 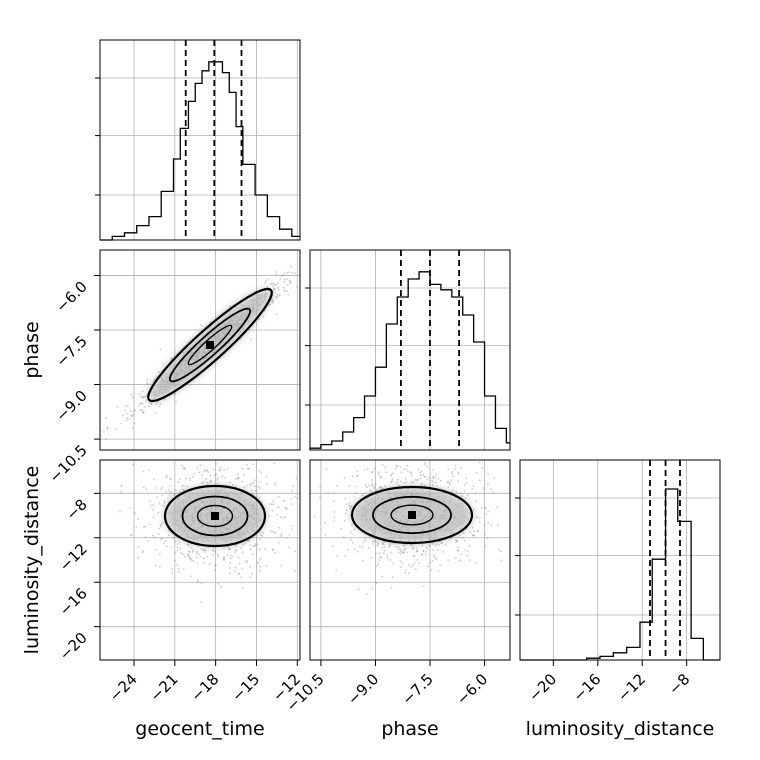 I want to click on y-tick-label-luminosity-distance: −20, so click(x=73, y=646).